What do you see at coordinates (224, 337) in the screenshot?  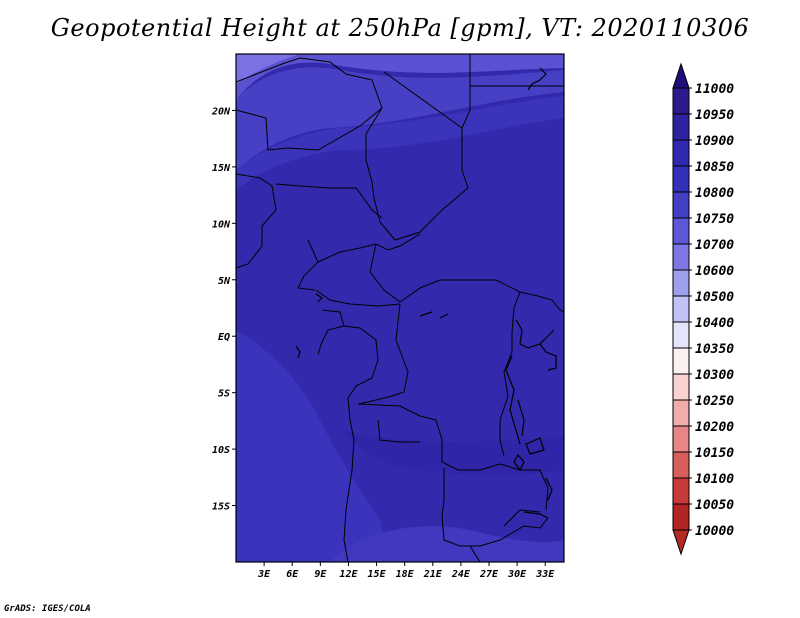 I see `lat-tick-label: EQ` at bounding box center [224, 337].